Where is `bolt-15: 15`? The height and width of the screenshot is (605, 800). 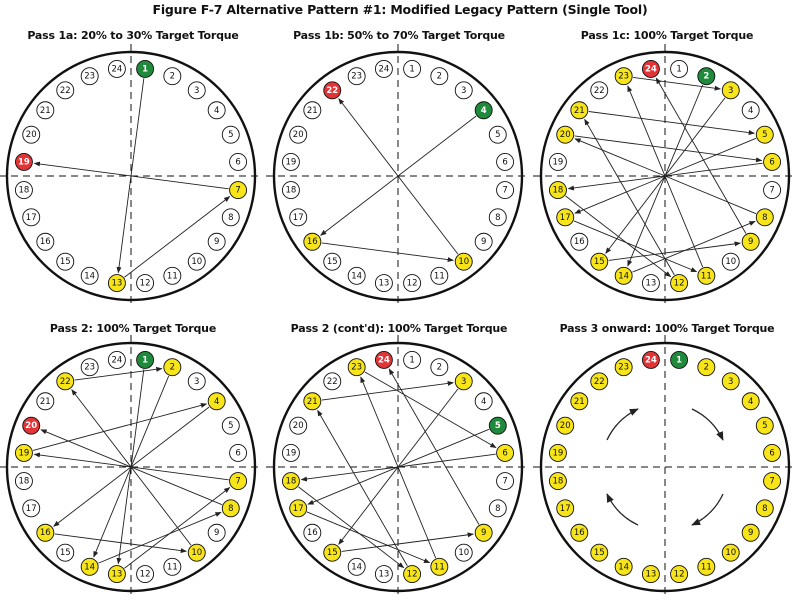 bolt-15: 15 is located at coordinates (332, 261).